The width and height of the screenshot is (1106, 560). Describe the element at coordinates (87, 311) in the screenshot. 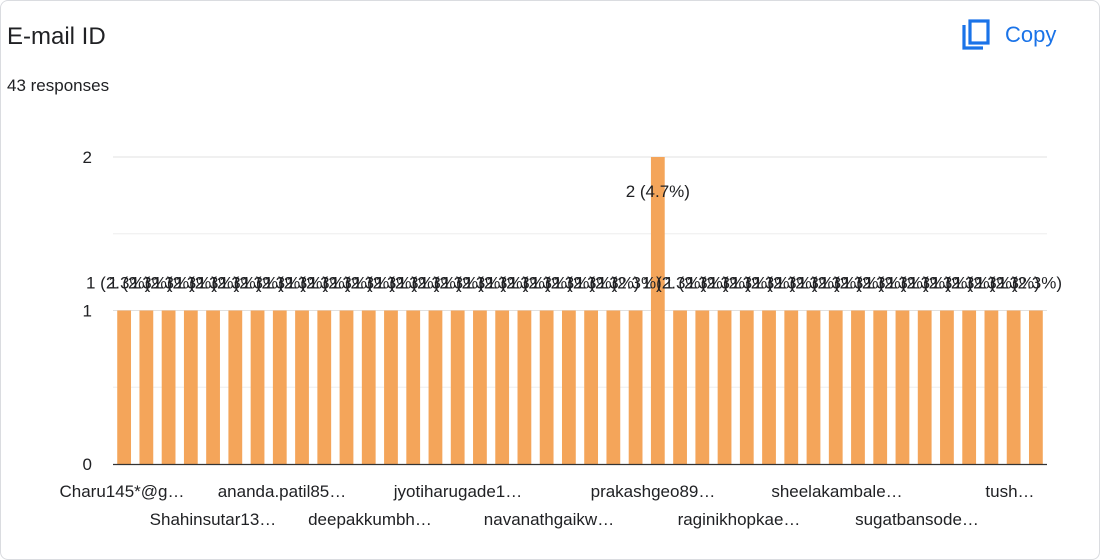

I see `y-tick-label: 1` at that location.